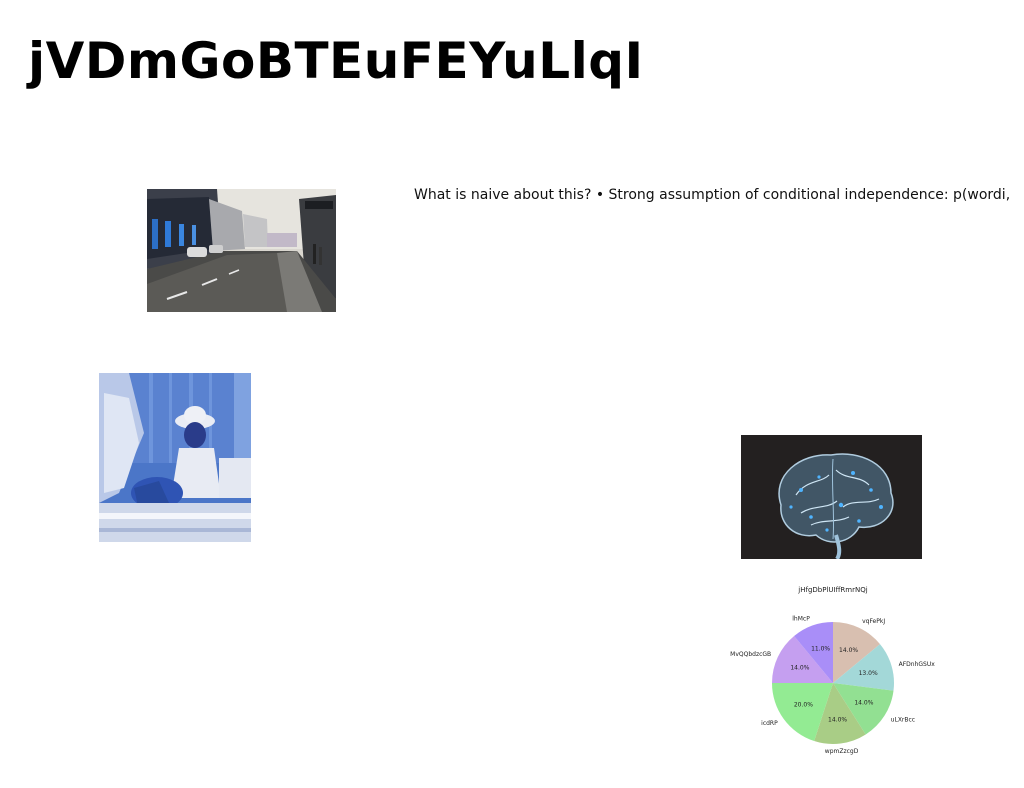 The width and height of the screenshot is (1024, 788). Describe the element at coordinates (769, 723) in the screenshot. I see `pie-slice-label: icdRP` at that location.